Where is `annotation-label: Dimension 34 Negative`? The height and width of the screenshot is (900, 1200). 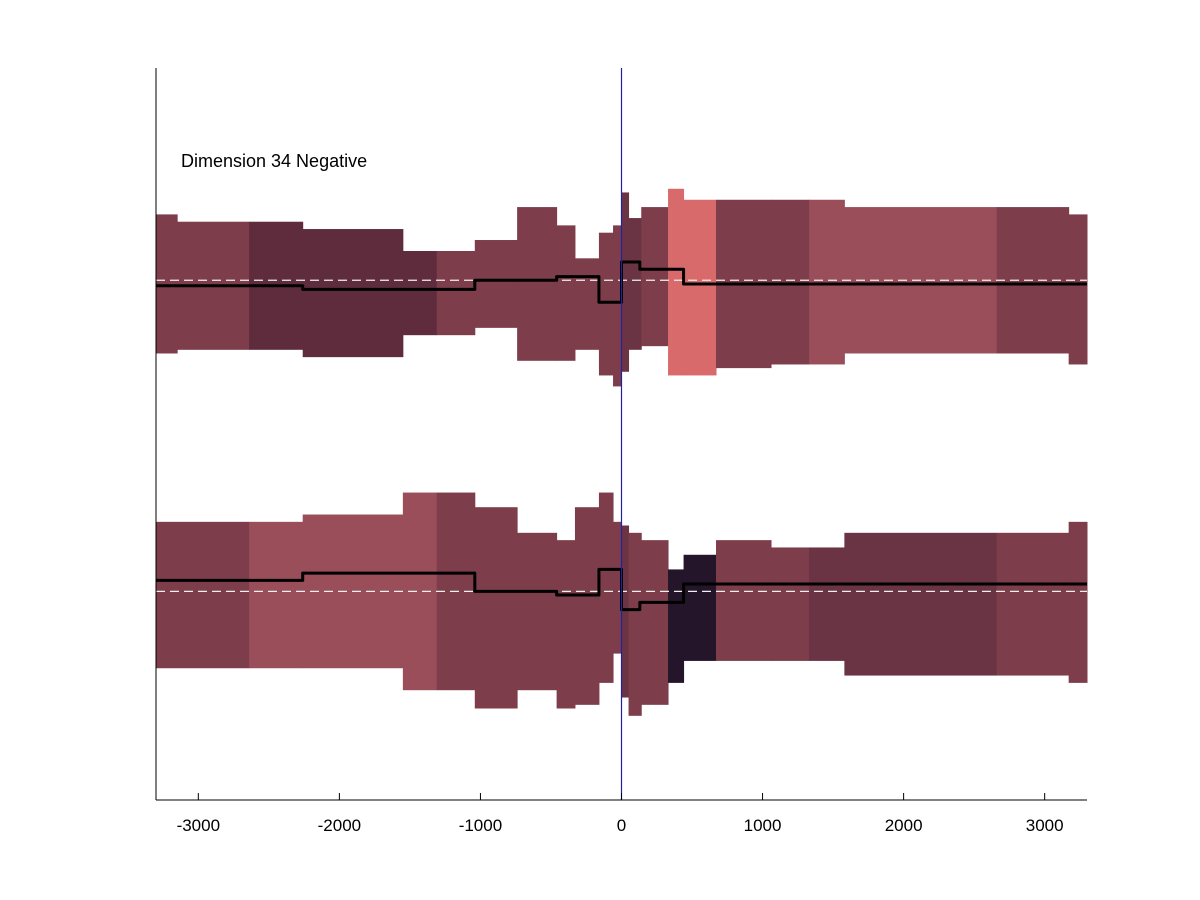 annotation-label: Dimension 34 Negative is located at coordinates (274, 161).